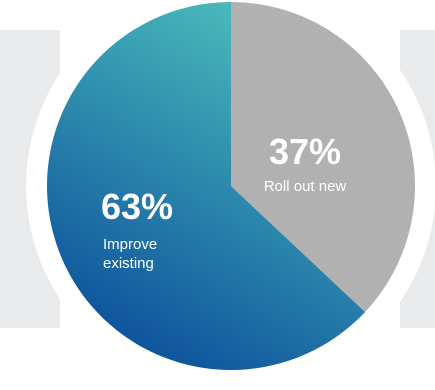 This screenshot has width=435, height=390. I want to click on slice-category-label-improve-existing-line2: existing, so click(128, 263).